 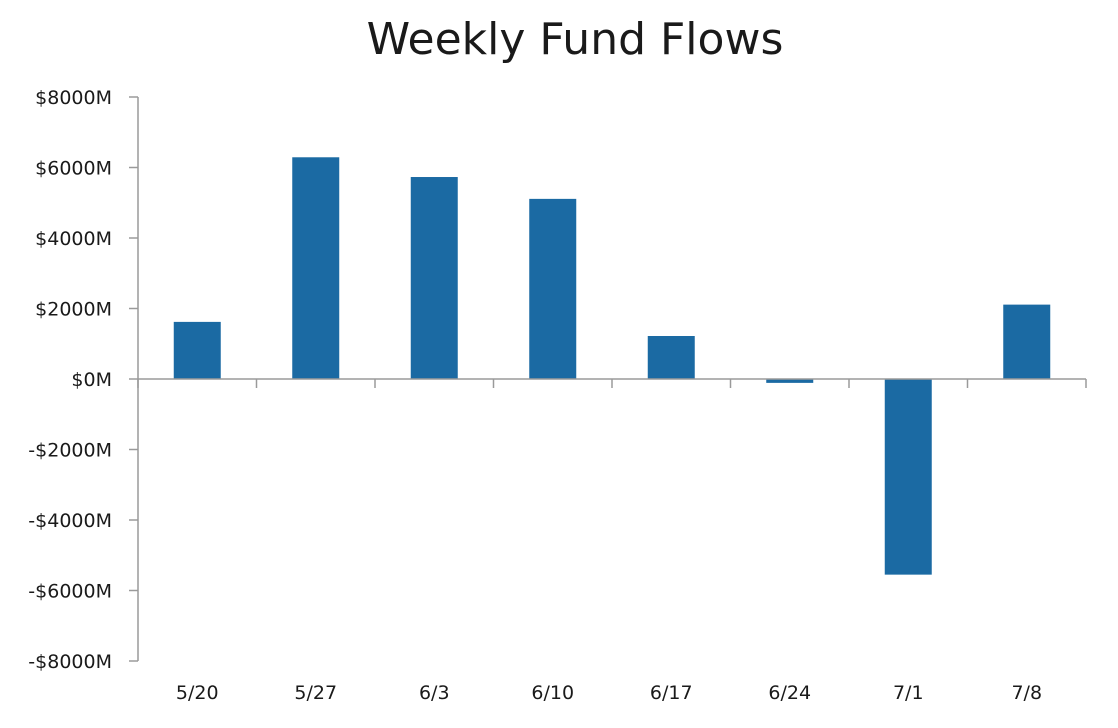 What do you see at coordinates (575, 39) in the screenshot?
I see `chart-title: Weekly Fund Flows` at bounding box center [575, 39].